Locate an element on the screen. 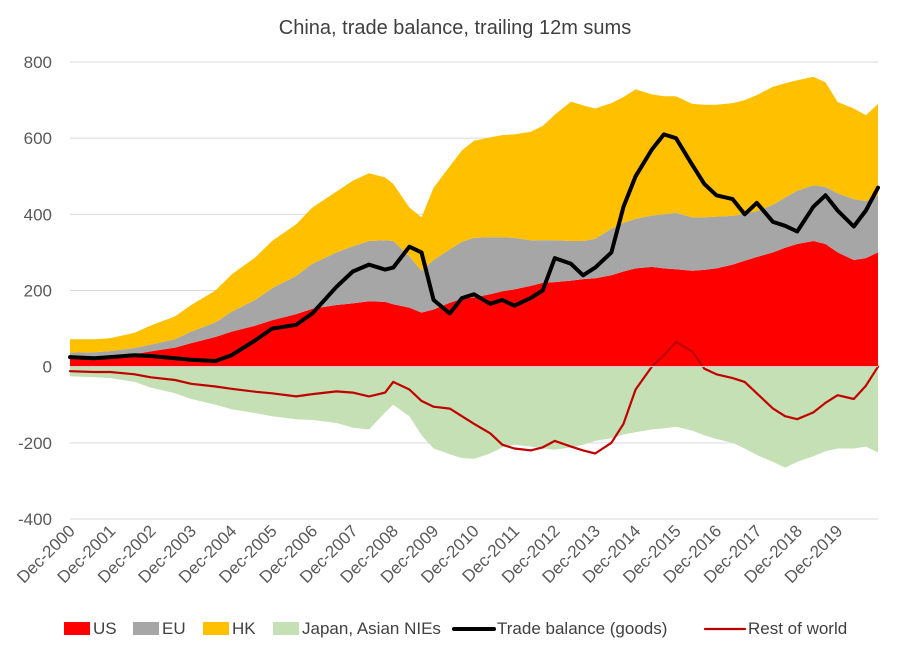 This screenshot has height=661, width=910. legend-label: Trade balance (goods) is located at coordinates (582, 628).